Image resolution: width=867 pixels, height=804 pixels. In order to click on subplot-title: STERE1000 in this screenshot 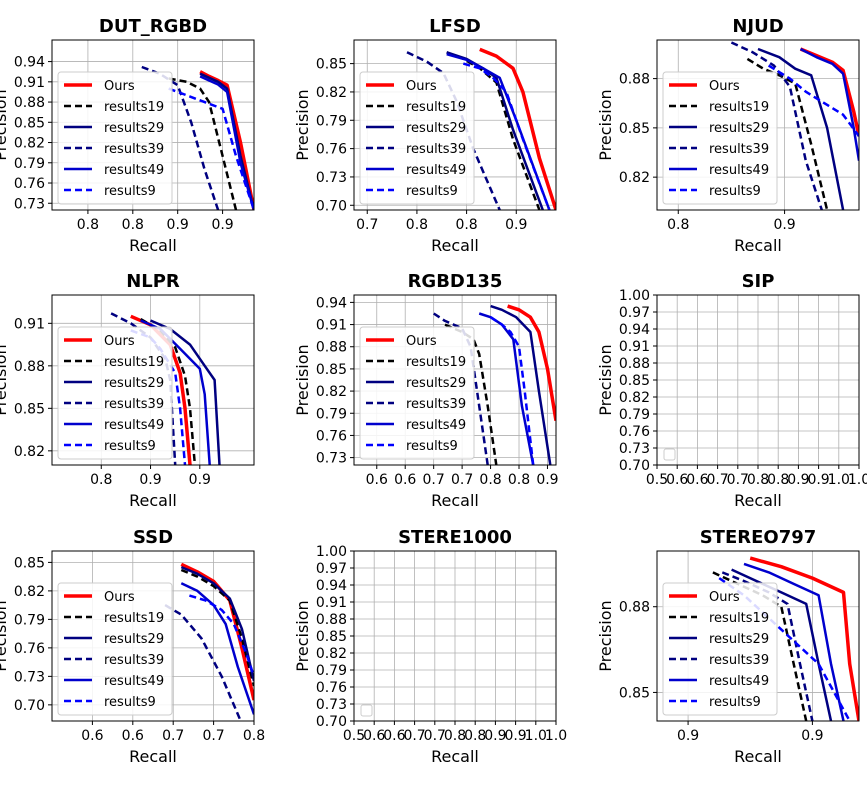, I will do `click(455, 537)`.